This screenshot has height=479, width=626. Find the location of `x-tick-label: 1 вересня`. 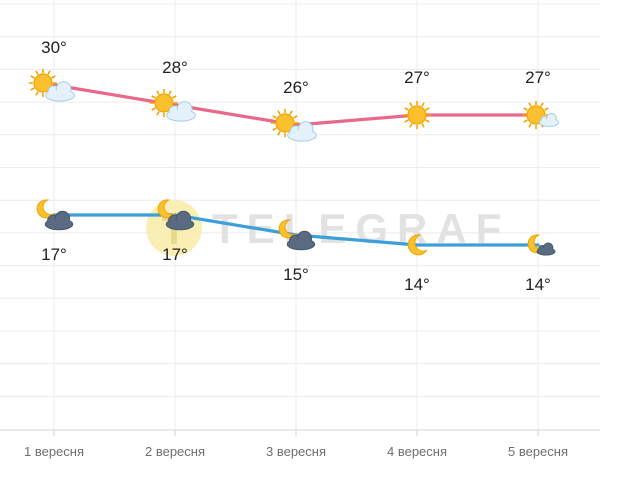

x-tick-label: 1 вересня is located at coordinates (54, 451).